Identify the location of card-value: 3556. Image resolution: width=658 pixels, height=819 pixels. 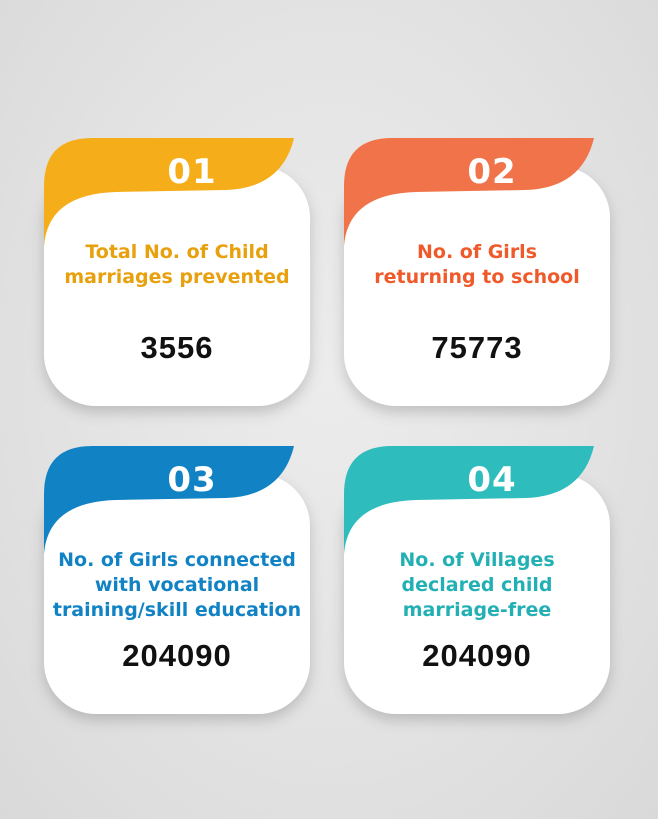
(177, 347).